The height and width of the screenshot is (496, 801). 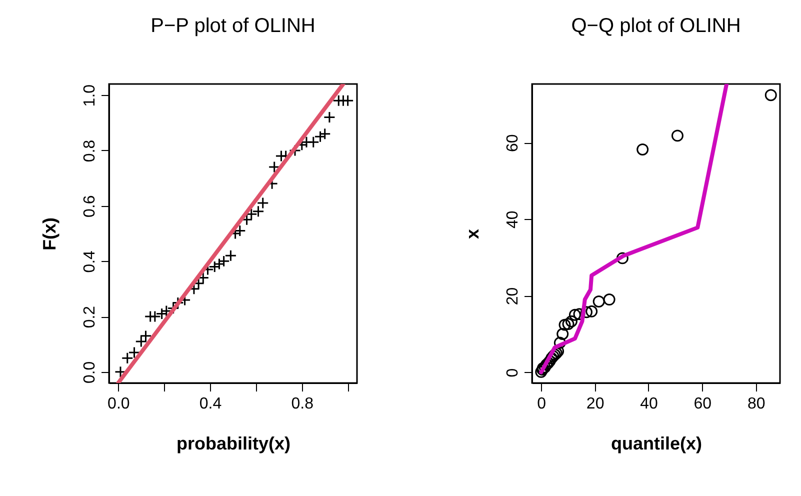 I want to click on y-tick-label: 0.2, so click(x=90, y=317).